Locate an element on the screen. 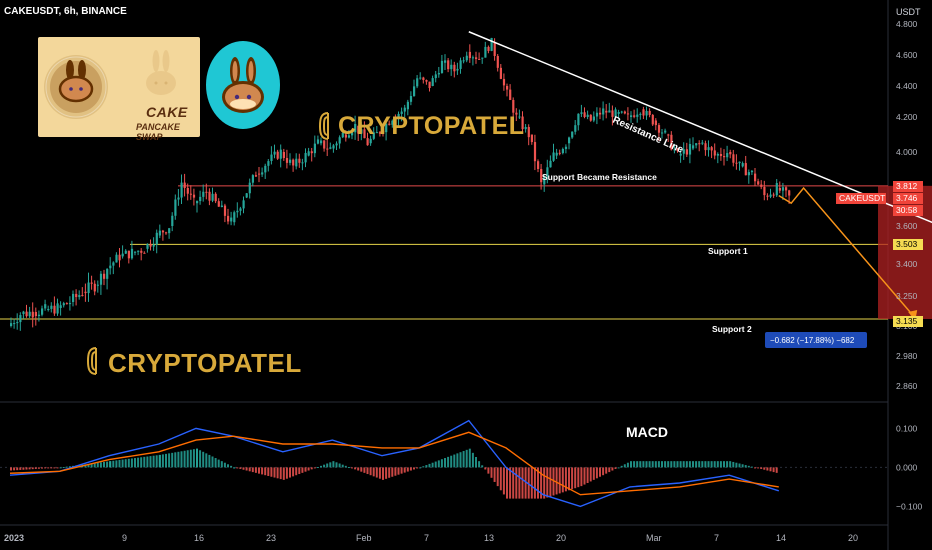 This screenshot has height=550, width=932. time-tick-label: 23 is located at coordinates (271, 538).